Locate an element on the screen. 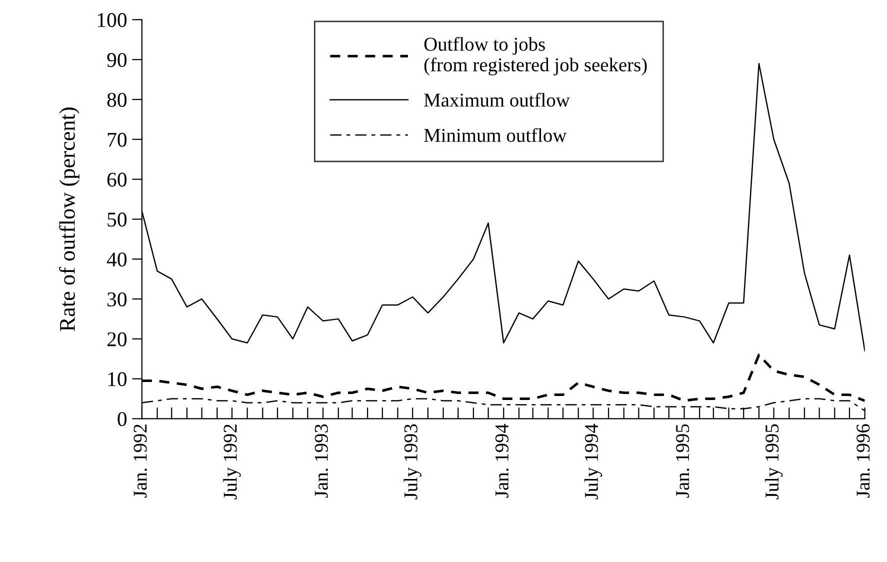 This screenshot has width=887, height=562. x-tick-label: July 1995 is located at coordinates (773, 462).